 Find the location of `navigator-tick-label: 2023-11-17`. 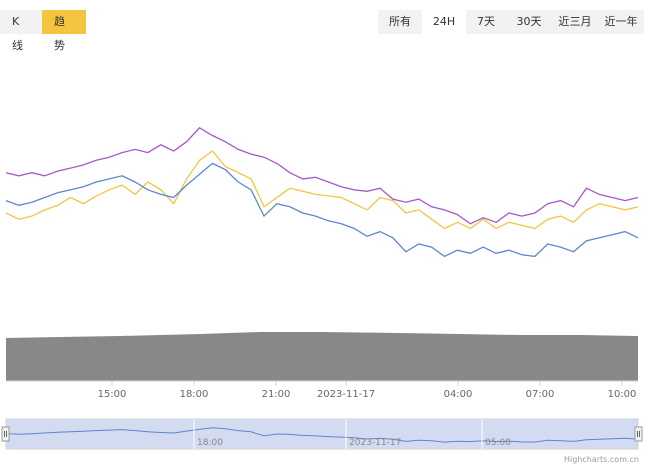

navigator-tick-label: 2023-11-17 is located at coordinates (375, 443).